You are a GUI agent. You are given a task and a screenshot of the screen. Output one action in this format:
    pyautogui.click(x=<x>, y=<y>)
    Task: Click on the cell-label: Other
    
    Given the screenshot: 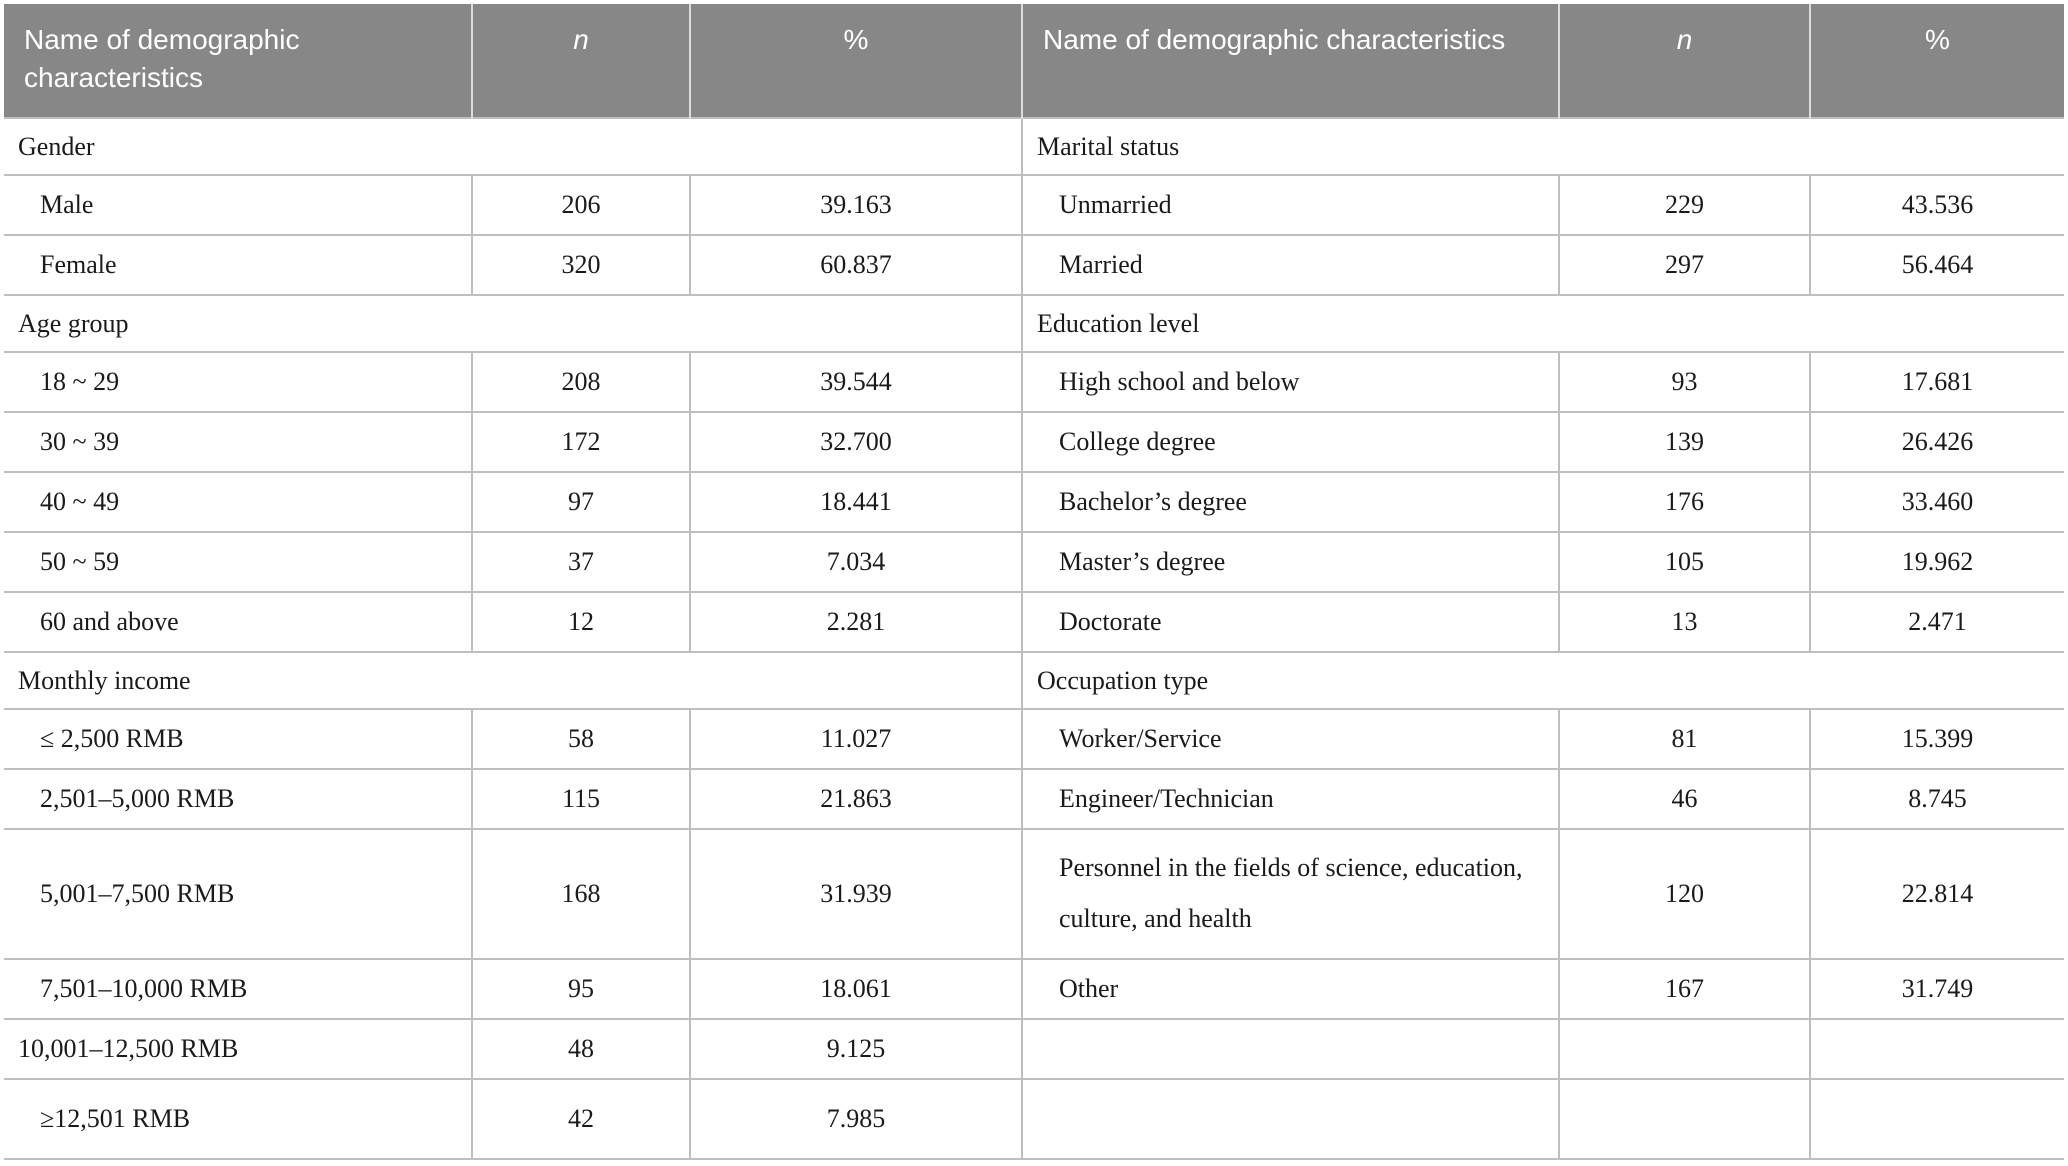 What is the action you would take?
    pyautogui.click(x=1291, y=988)
    